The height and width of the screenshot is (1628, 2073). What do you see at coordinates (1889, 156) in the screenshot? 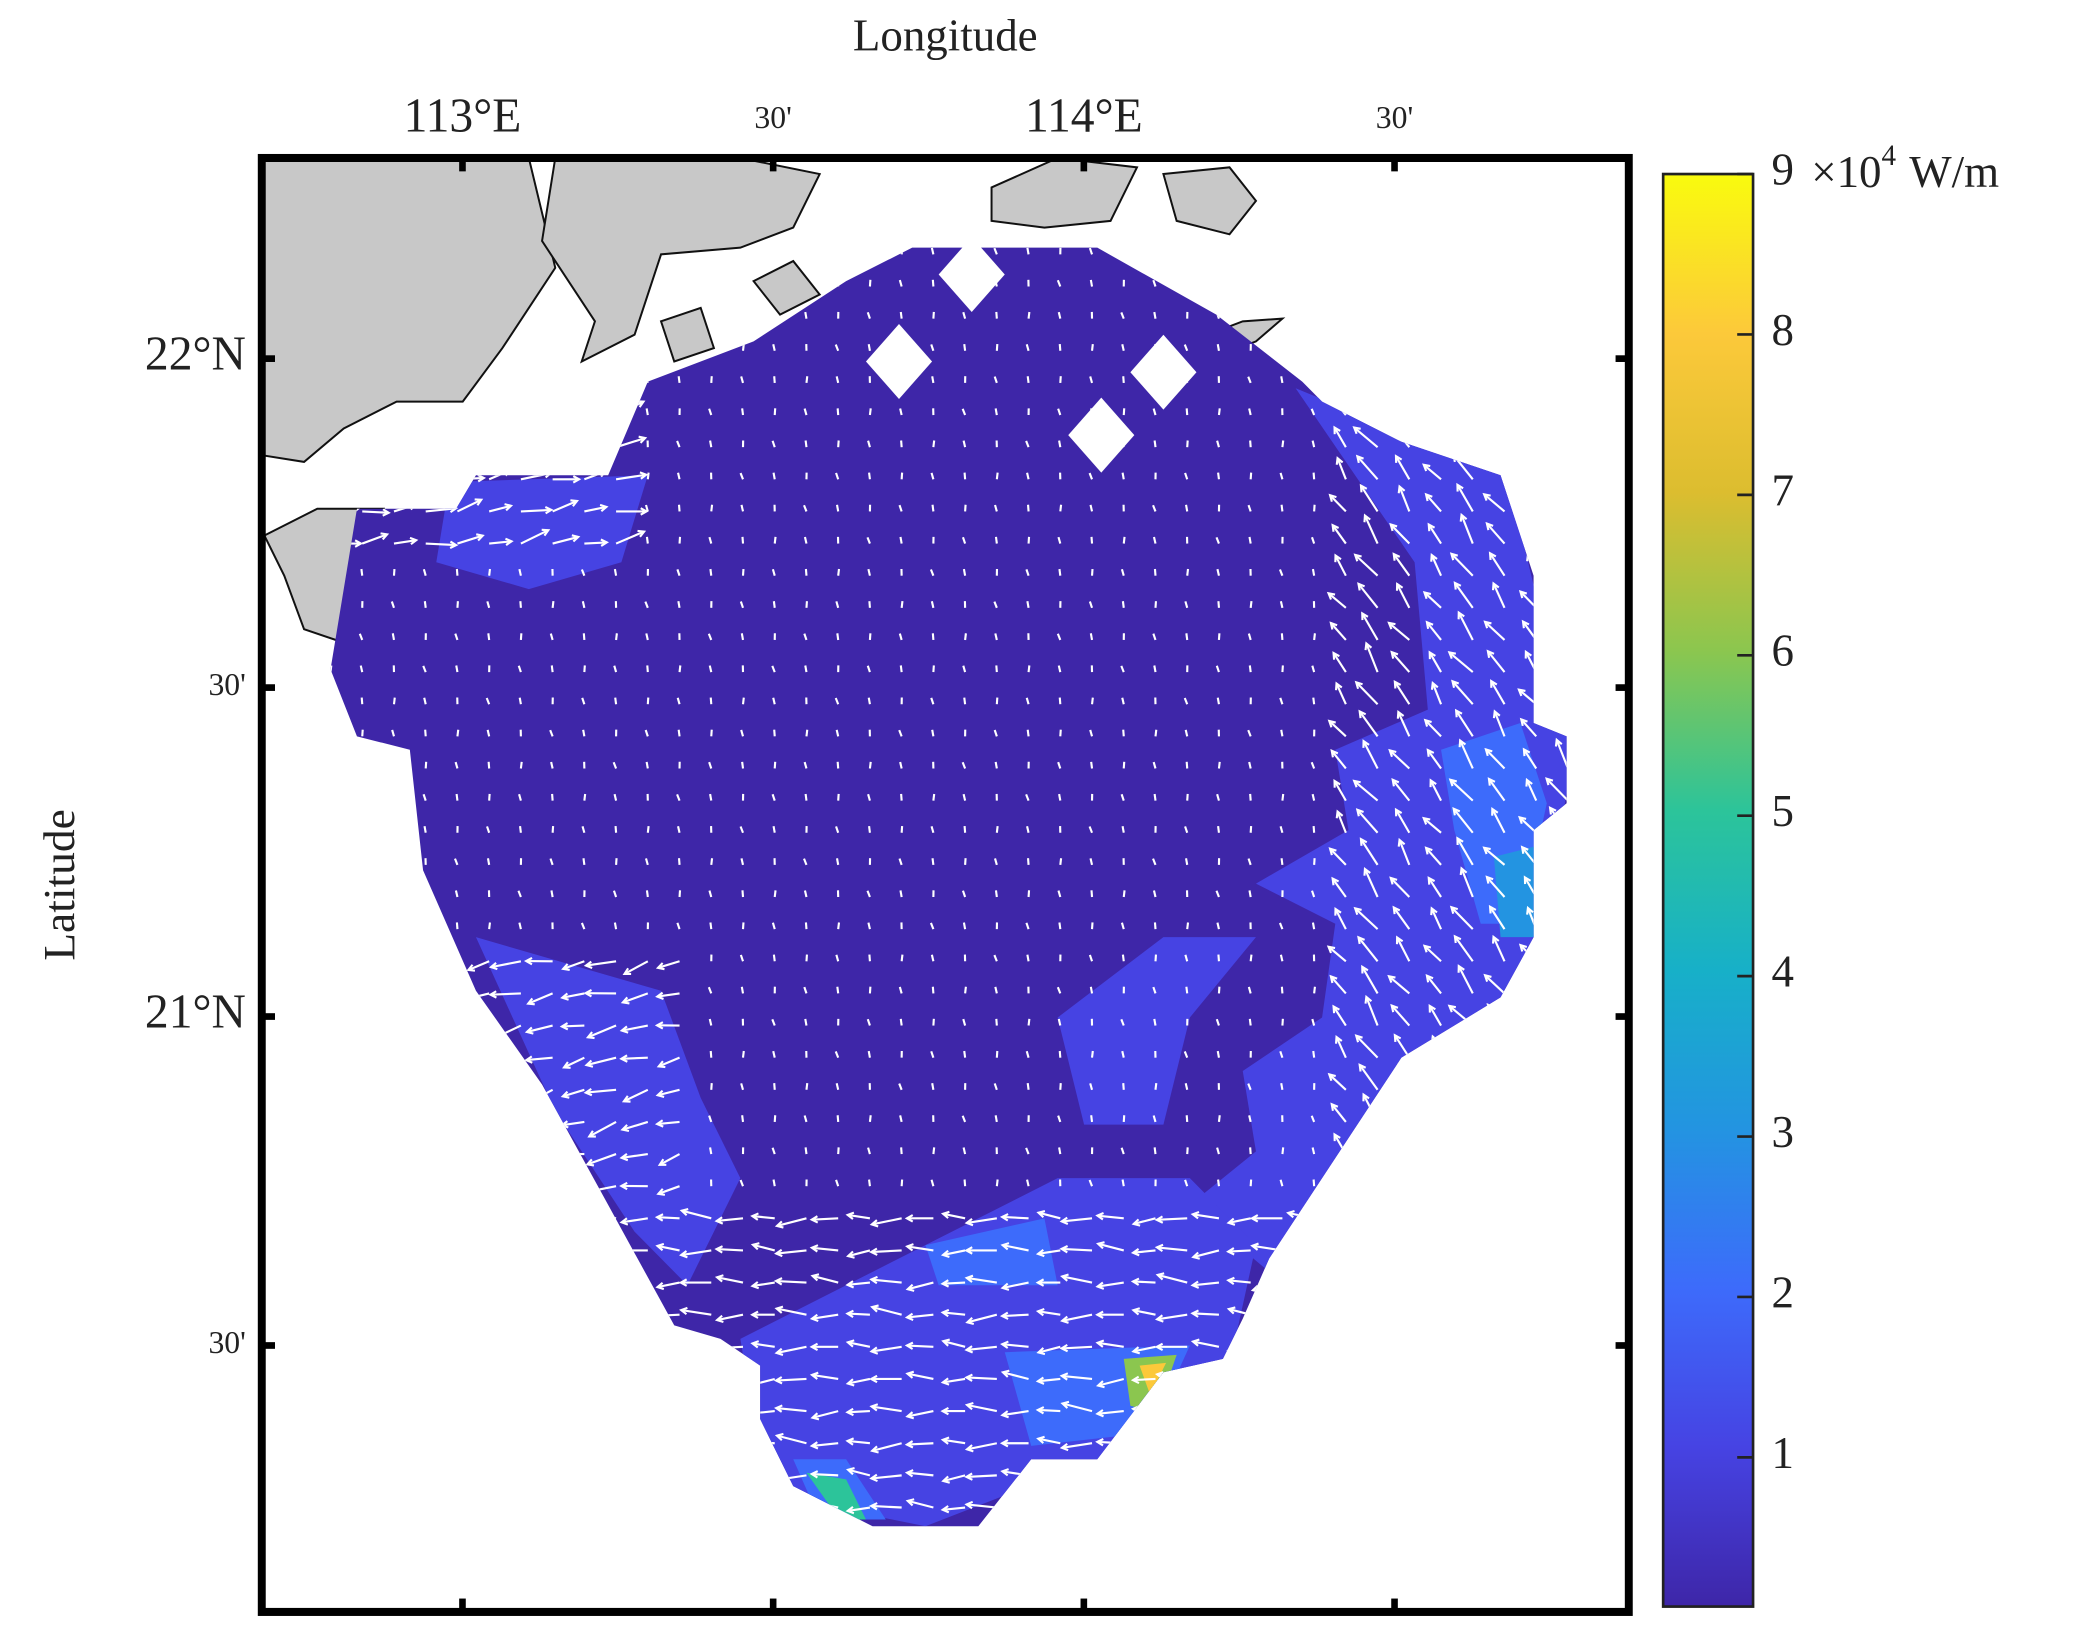
I see `colorbar-label-exponent: 4` at bounding box center [1889, 156].